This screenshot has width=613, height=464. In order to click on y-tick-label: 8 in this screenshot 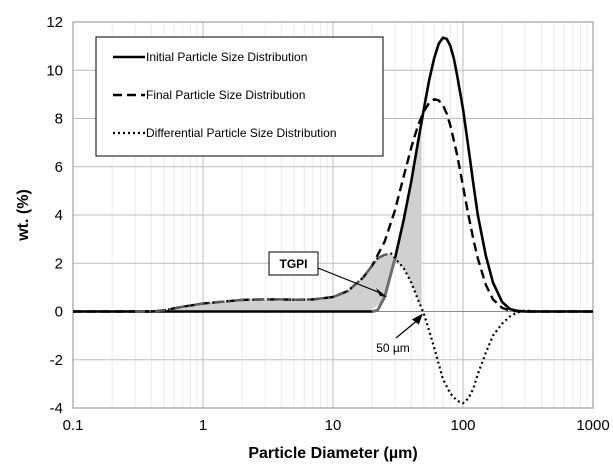, I will do `click(59, 119)`.